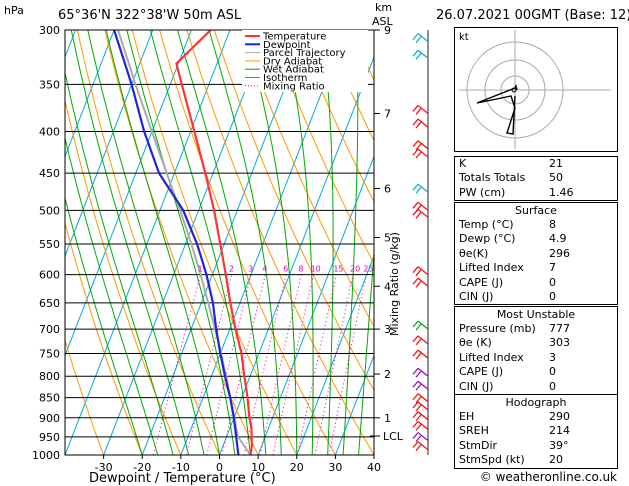 The width and height of the screenshot is (629, 486). What do you see at coordinates (497, 328) in the screenshot?
I see `most-unstable-label: Pressure (mb)` at bounding box center [497, 328].